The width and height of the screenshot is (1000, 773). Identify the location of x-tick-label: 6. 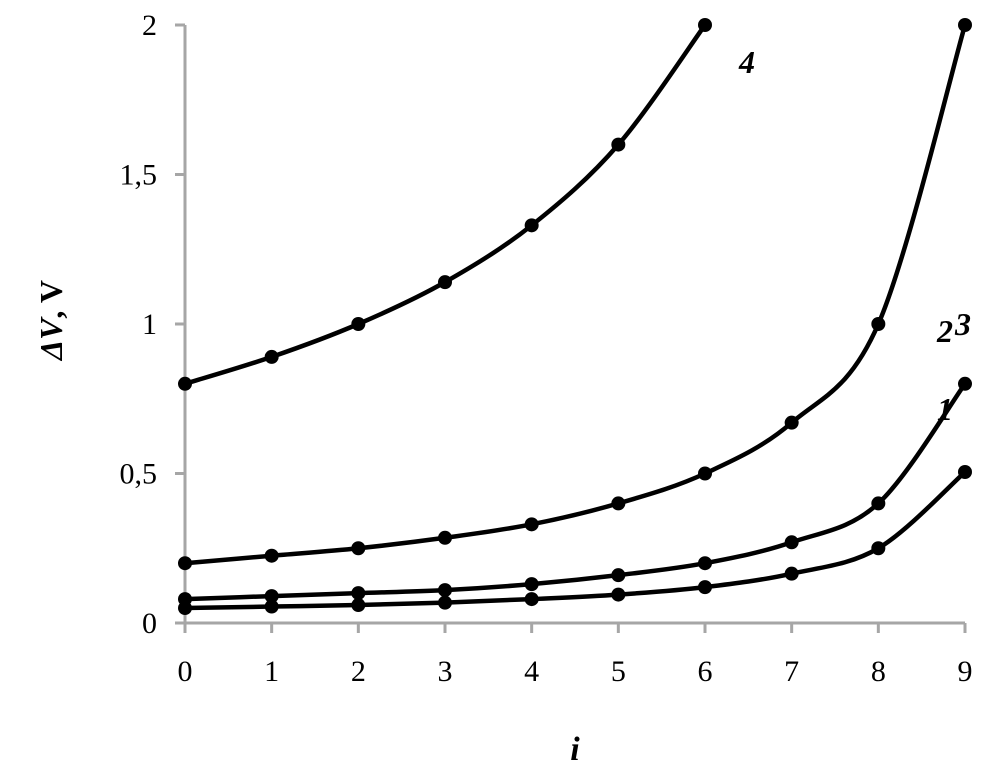
(705, 671).